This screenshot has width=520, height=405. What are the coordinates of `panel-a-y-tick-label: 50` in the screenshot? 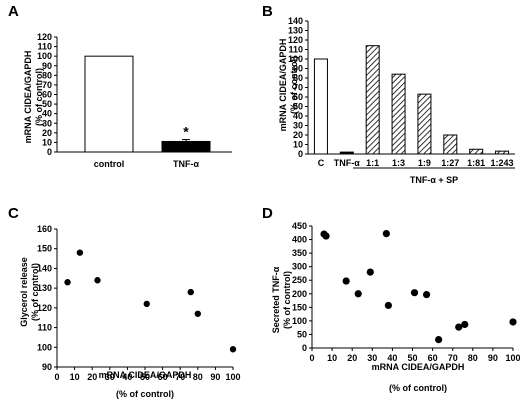 It's located at (47, 104).